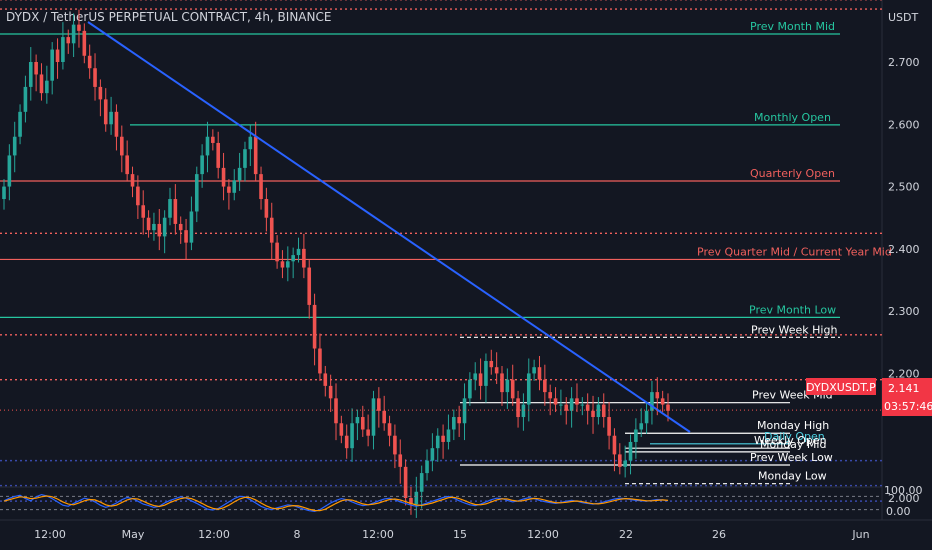  What do you see at coordinates (336, 503) in the screenshot?
I see `oscillator-d-line` at bounding box center [336, 503].